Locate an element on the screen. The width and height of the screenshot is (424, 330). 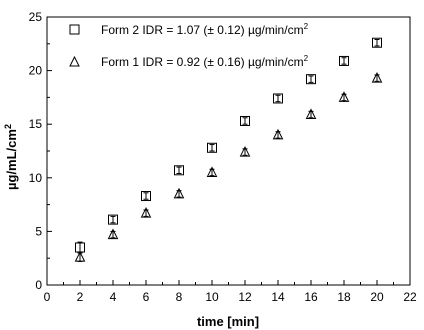
legend-entry-form-2: Form 2 IDR = 1.07 (± 0.12) µg/min/cm2 is located at coordinates (189, 29).